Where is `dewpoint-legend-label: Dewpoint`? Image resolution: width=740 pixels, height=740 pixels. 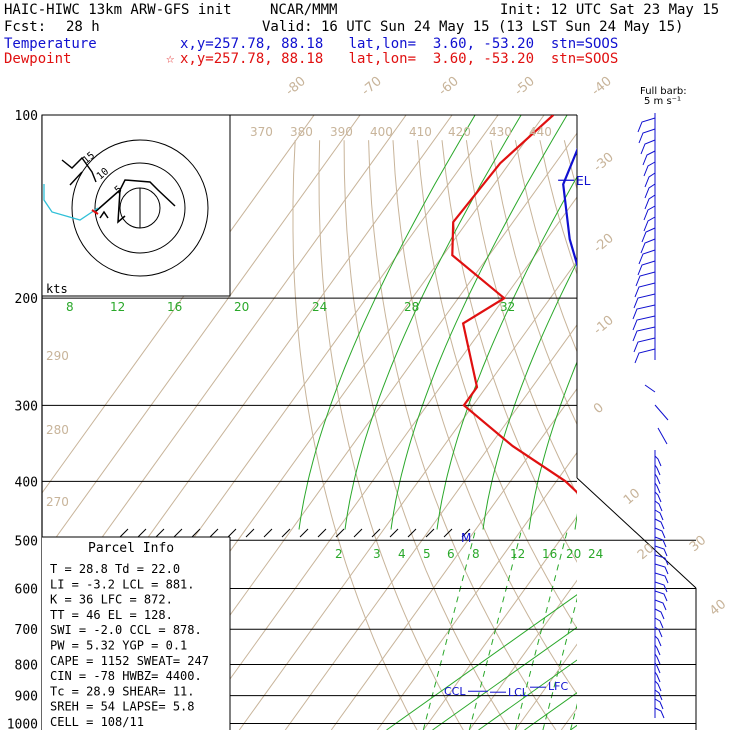
dewpoint-legend-label: Dewpoint is located at coordinates (38, 59).